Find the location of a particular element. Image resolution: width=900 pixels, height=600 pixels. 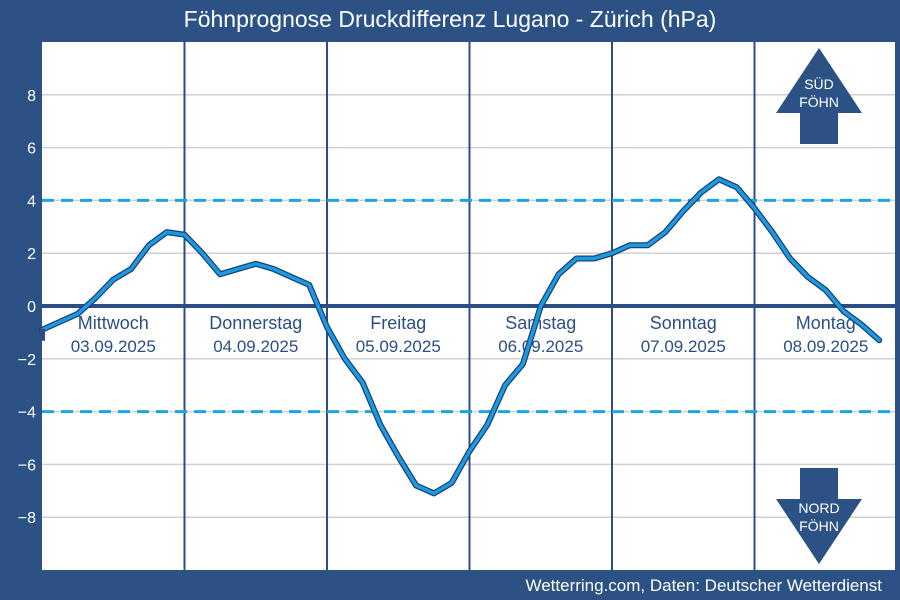

day-name-label: Sonntag is located at coordinates (683, 323).